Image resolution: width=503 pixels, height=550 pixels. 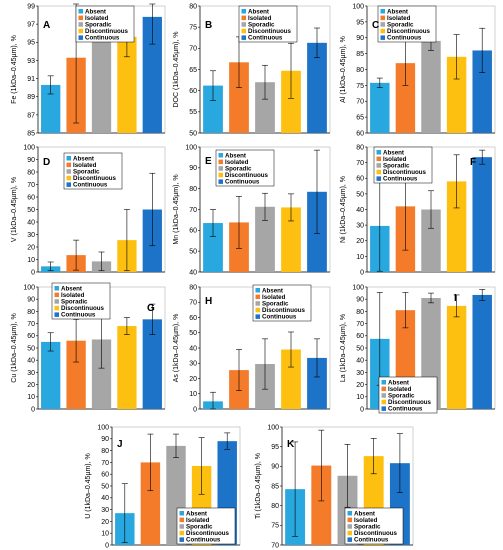 I want to click on y-axis-label: As (1kDa–0.45µm), %, so click(x=176, y=348).